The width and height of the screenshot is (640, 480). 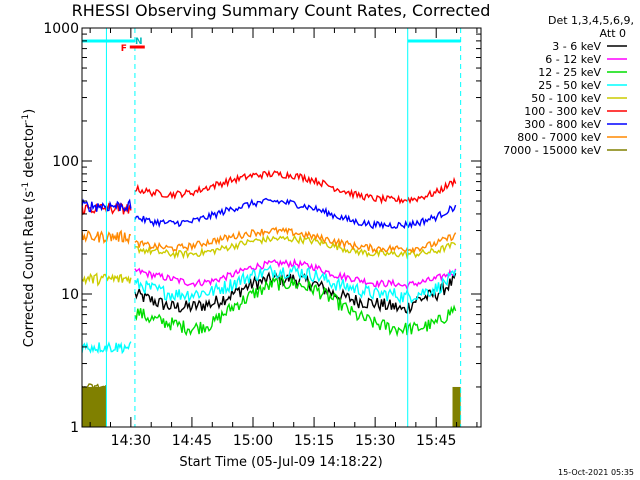 I want to click on y-tick-label: 1000, so click(x=61, y=29).